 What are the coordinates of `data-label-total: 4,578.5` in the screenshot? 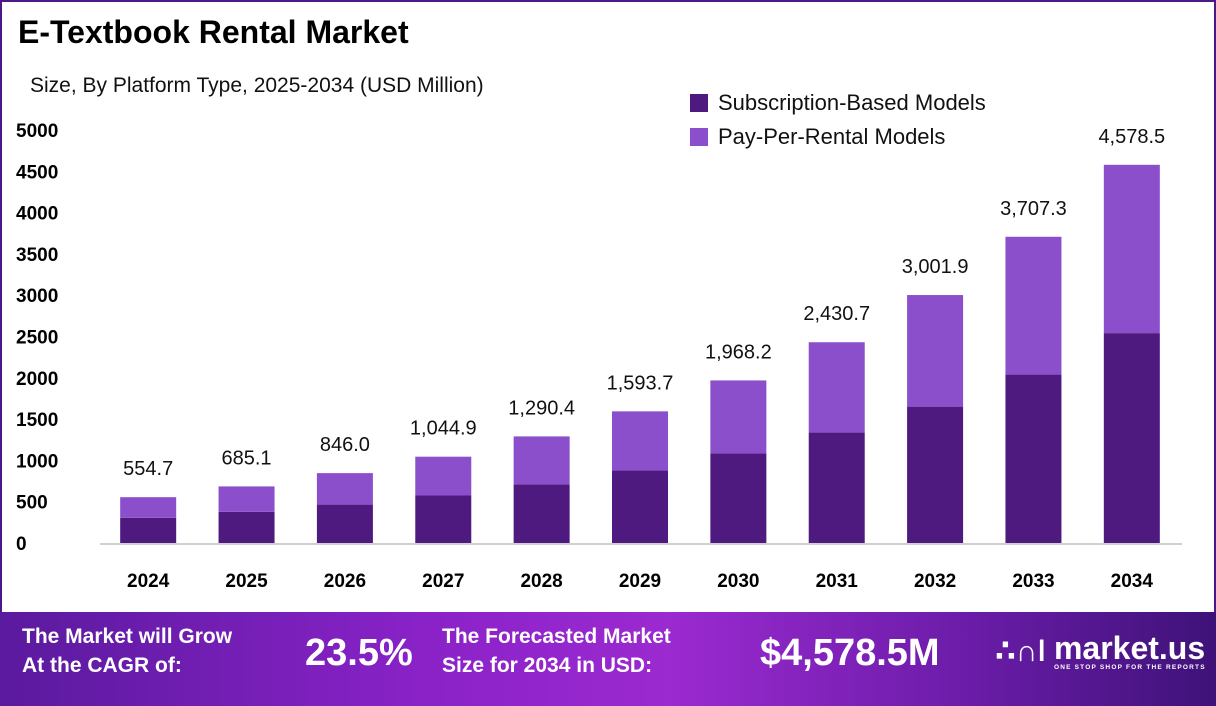 It's located at (1131, 137).